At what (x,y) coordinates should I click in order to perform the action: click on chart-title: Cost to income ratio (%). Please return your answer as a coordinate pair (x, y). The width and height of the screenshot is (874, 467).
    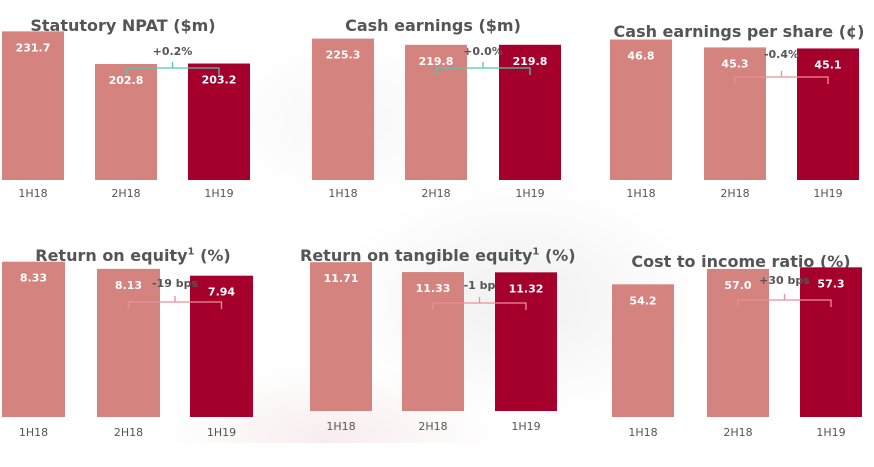
    Looking at the image, I should click on (740, 261).